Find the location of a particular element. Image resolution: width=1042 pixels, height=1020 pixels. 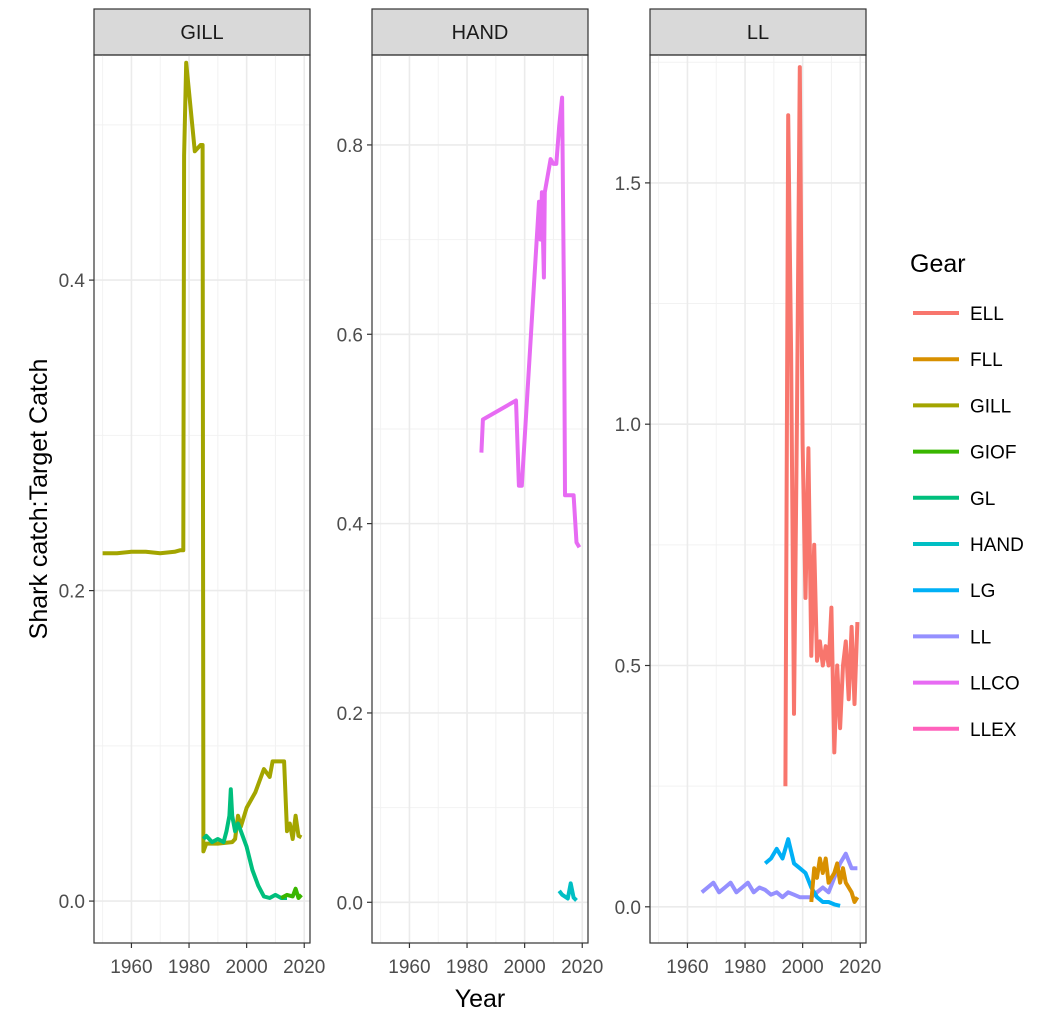

series-line-llco is located at coordinates (530, 322).